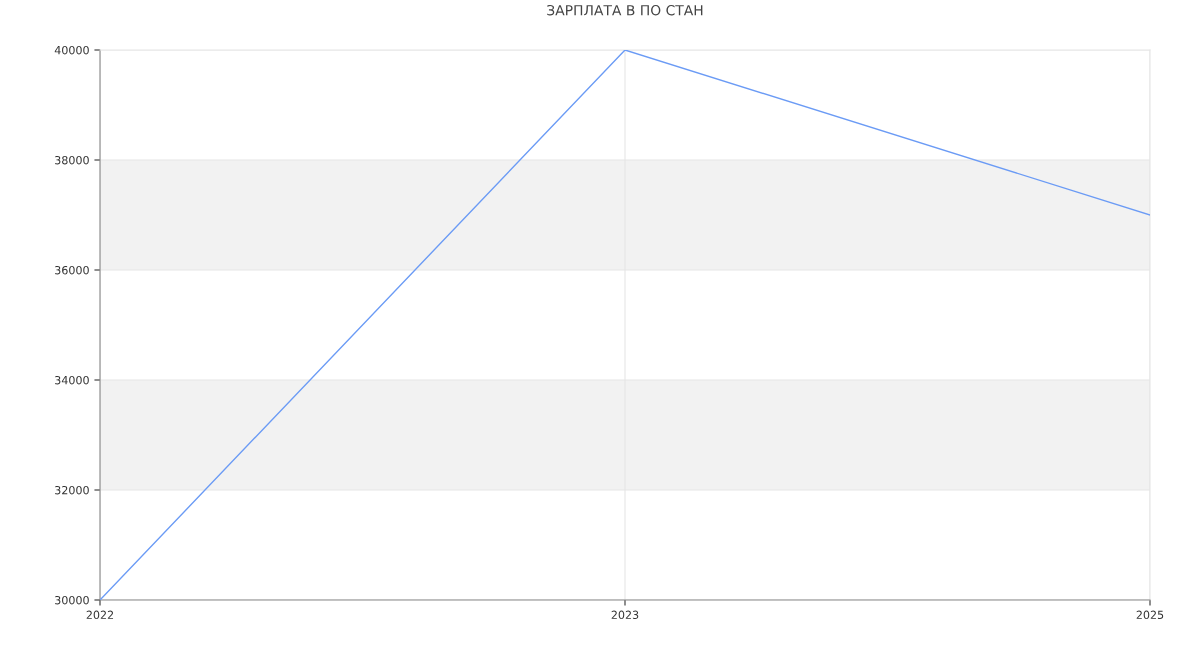  Describe the element at coordinates (100, 615) in the screenshot. I see `x-tick-label: 2022` at that location.